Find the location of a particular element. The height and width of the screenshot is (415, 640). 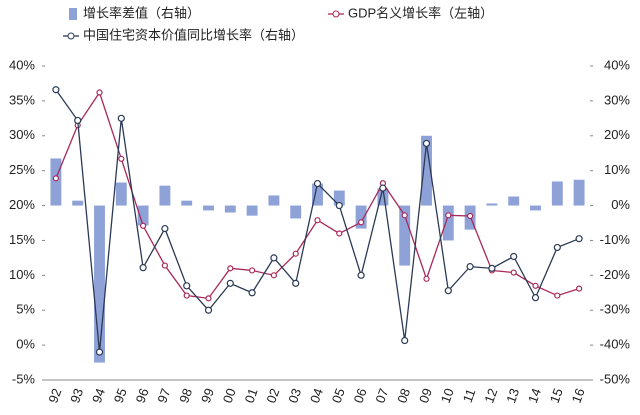

y-tick-label: 0% is located at coordinates (25, 344).